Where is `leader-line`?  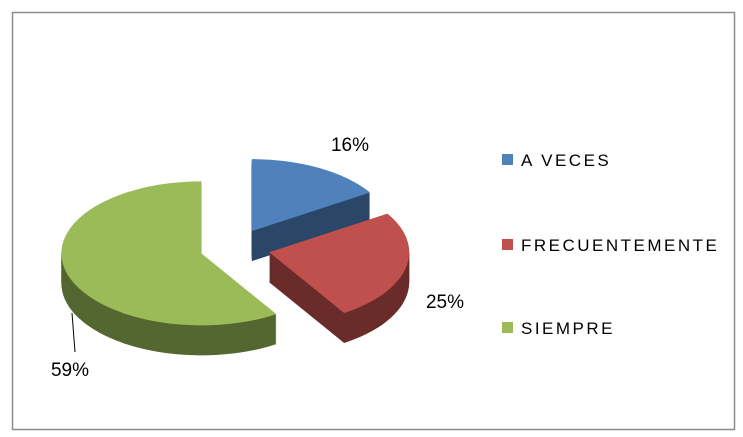
leader-line is located at coordinates (73, 332).